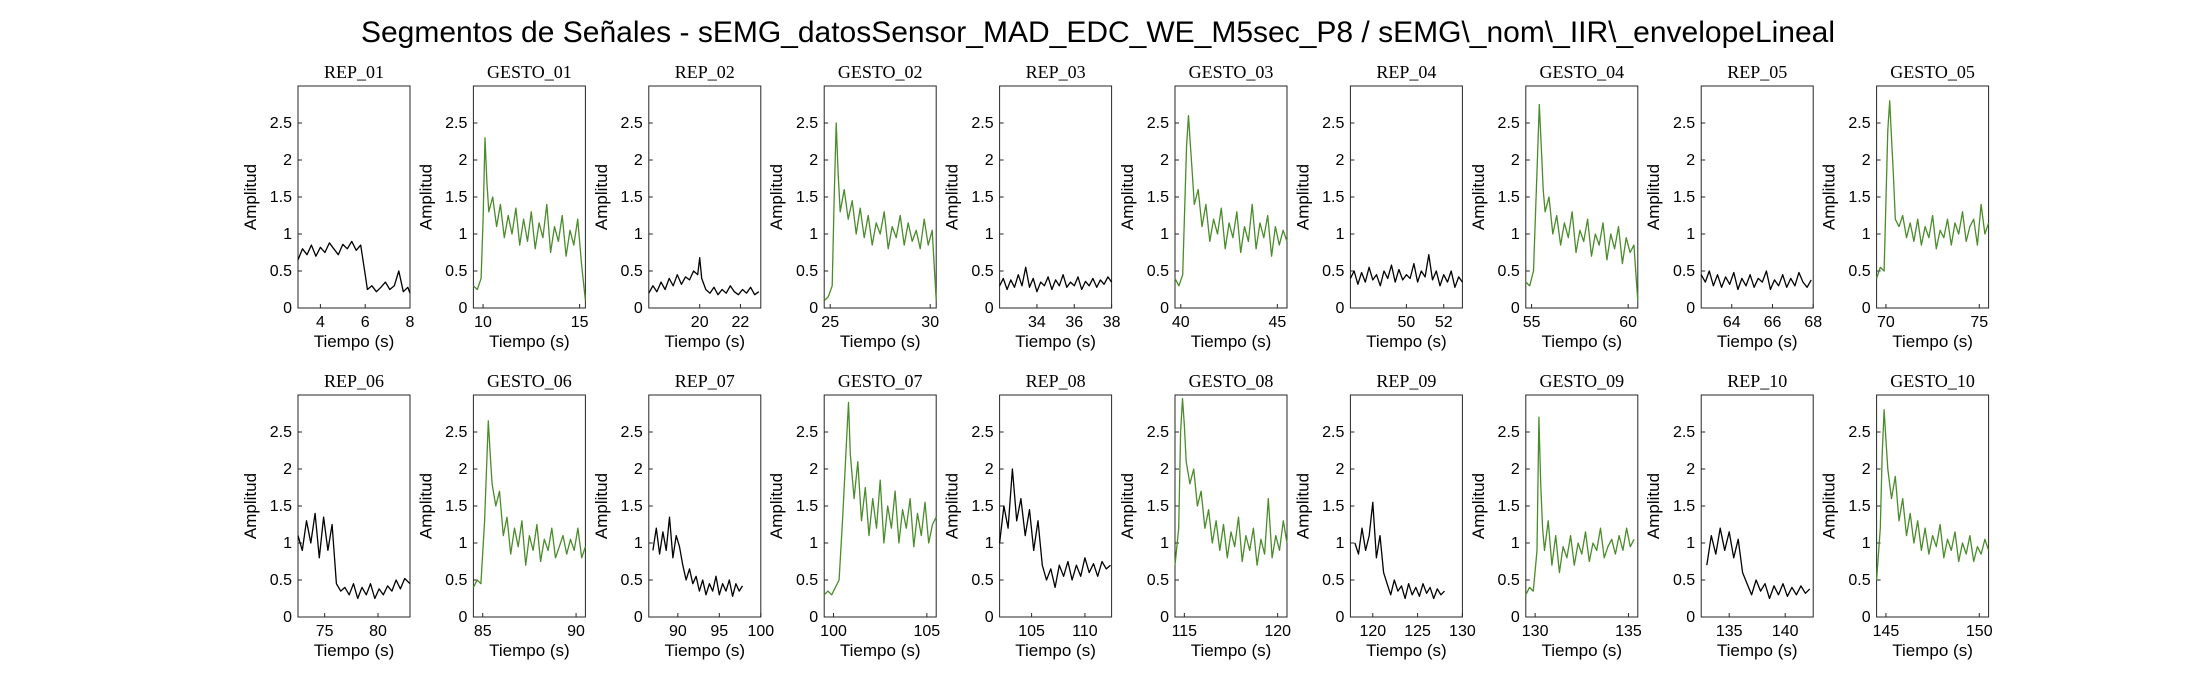 This screenshot has height=688, width=2187. What do you see at coordinates (1979, 631) in the screenshot?
I see `x-tick-label: 150` at bounding box center [1979, 631].